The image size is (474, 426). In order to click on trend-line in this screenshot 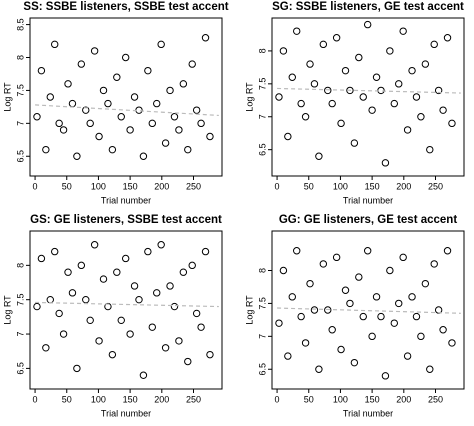, I will do `click(369, 90)`.